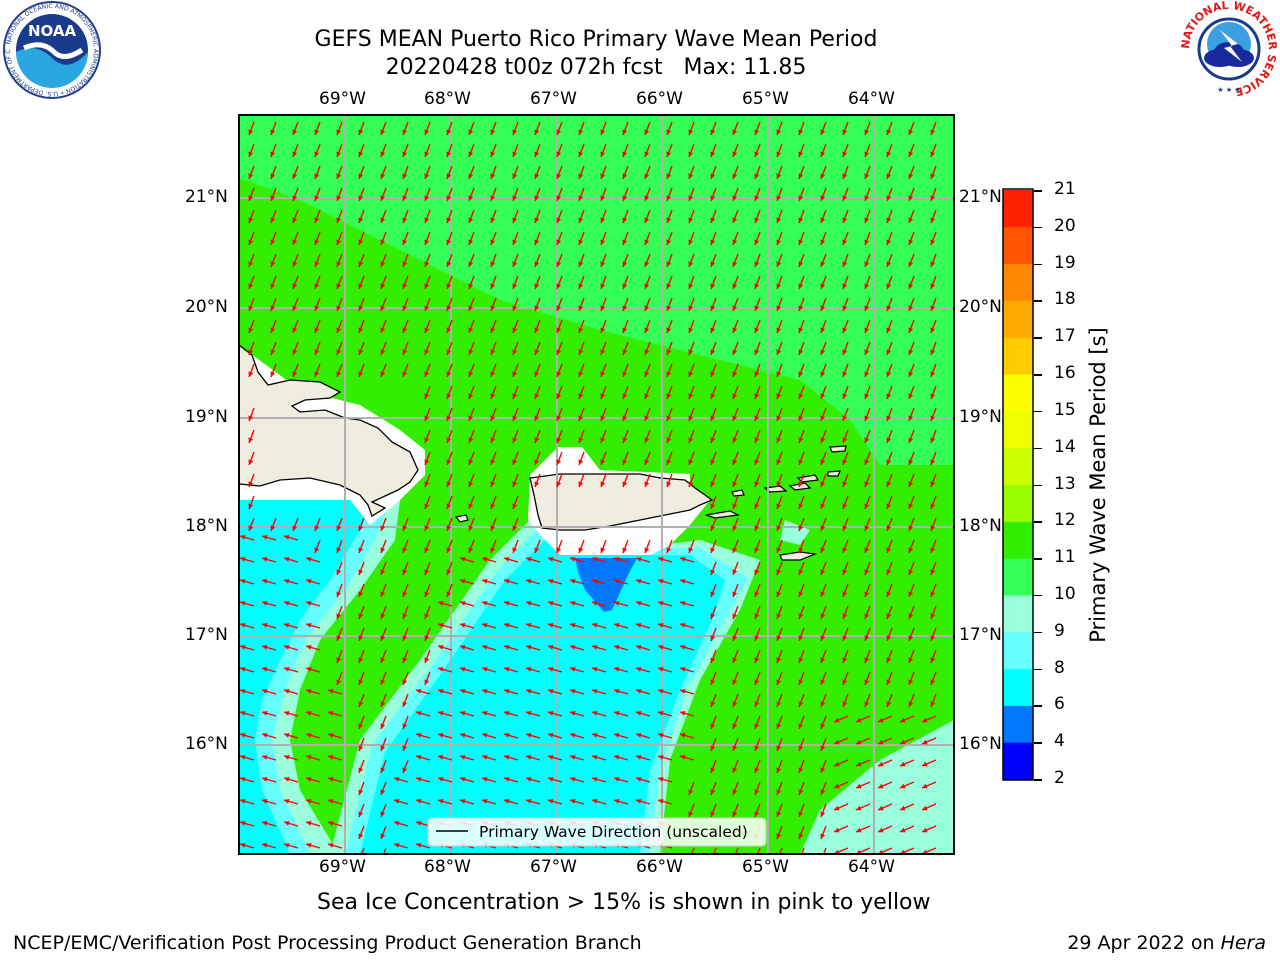 The width and height of the screenshot is (1280, 960). What do you see at coordinates (447, 867) in the screenshot?
I see `lon-label-bottom: 68°W` at bounding box center [447, 867].